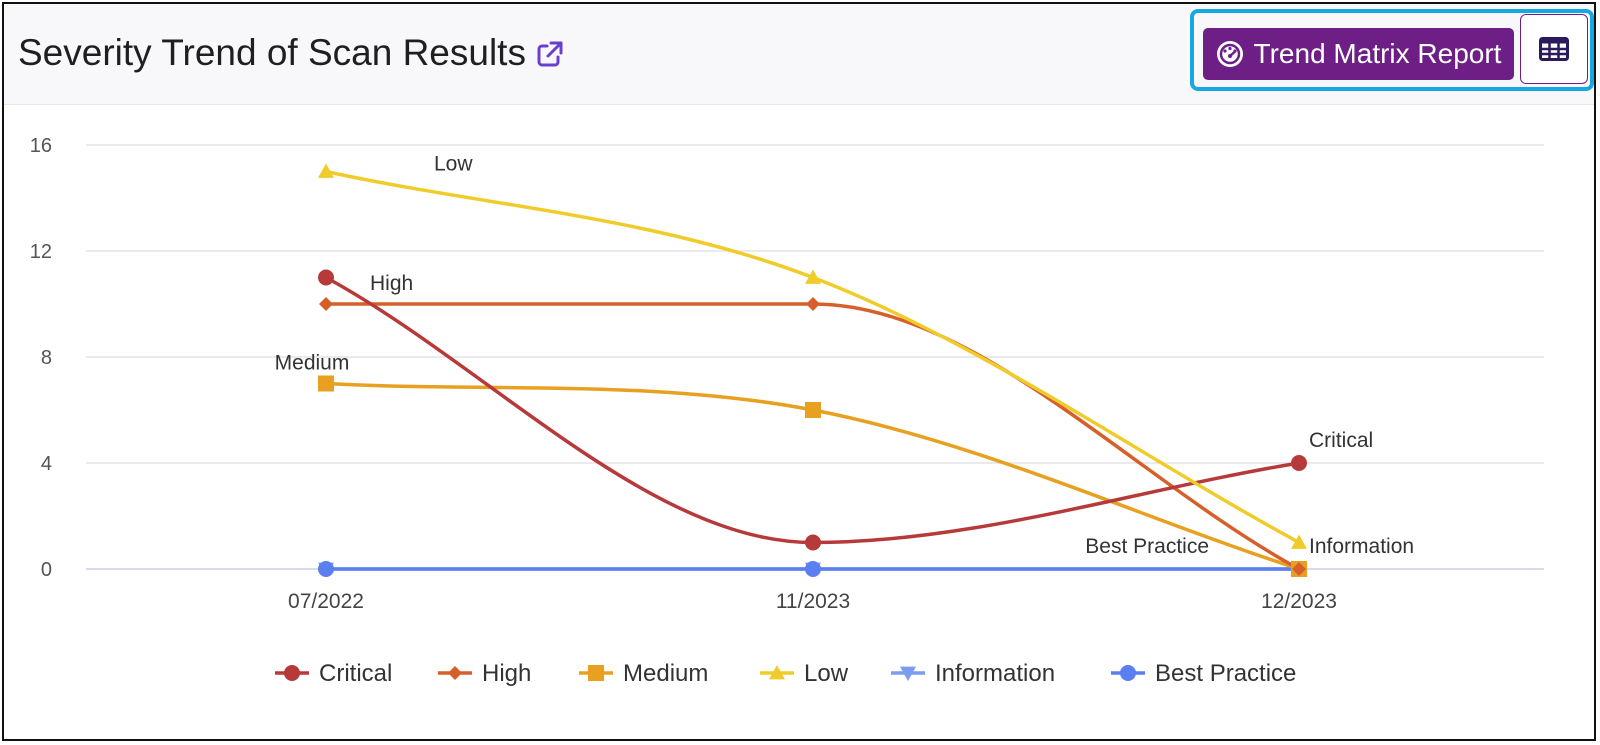 This screenshot has width=1600, height=745. I want to click on y-tick-label: 0, so click(46, 570).